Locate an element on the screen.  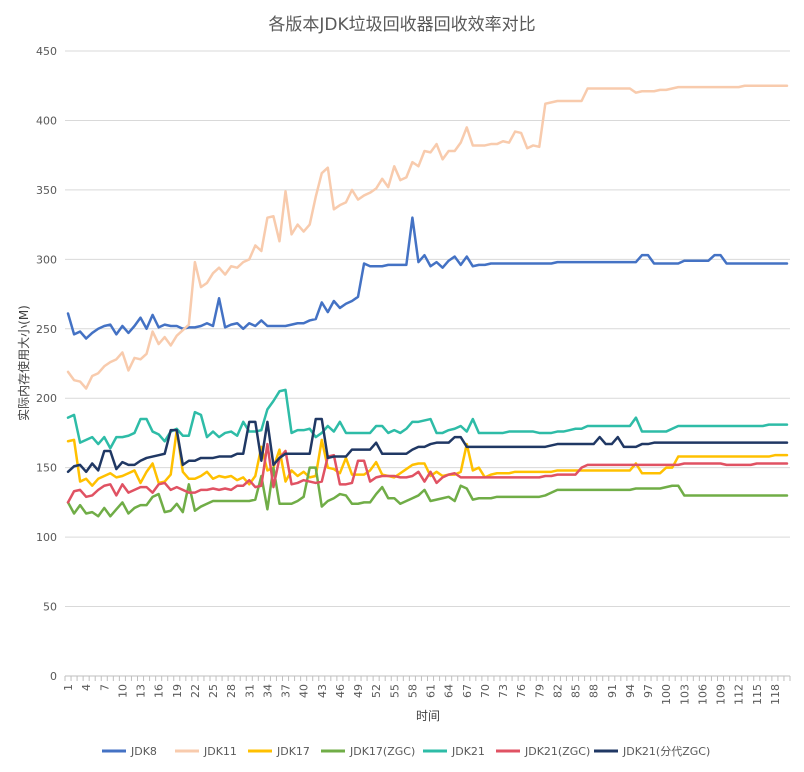
x-tick-label: 4 is located at coordinates (86, 687).